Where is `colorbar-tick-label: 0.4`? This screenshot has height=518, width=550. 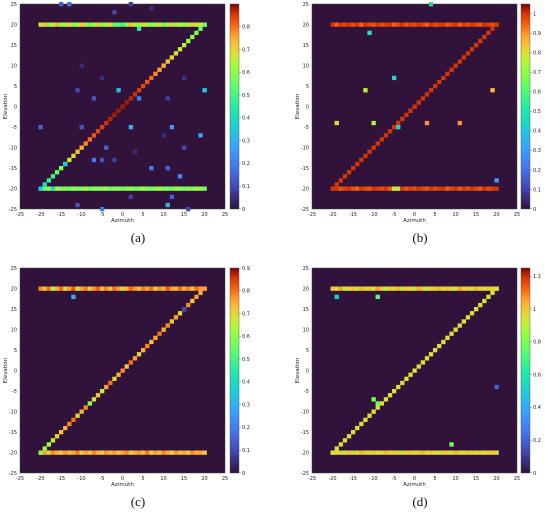
colorbar-tick-label: 0.4 is located at coordinates (246, 383).